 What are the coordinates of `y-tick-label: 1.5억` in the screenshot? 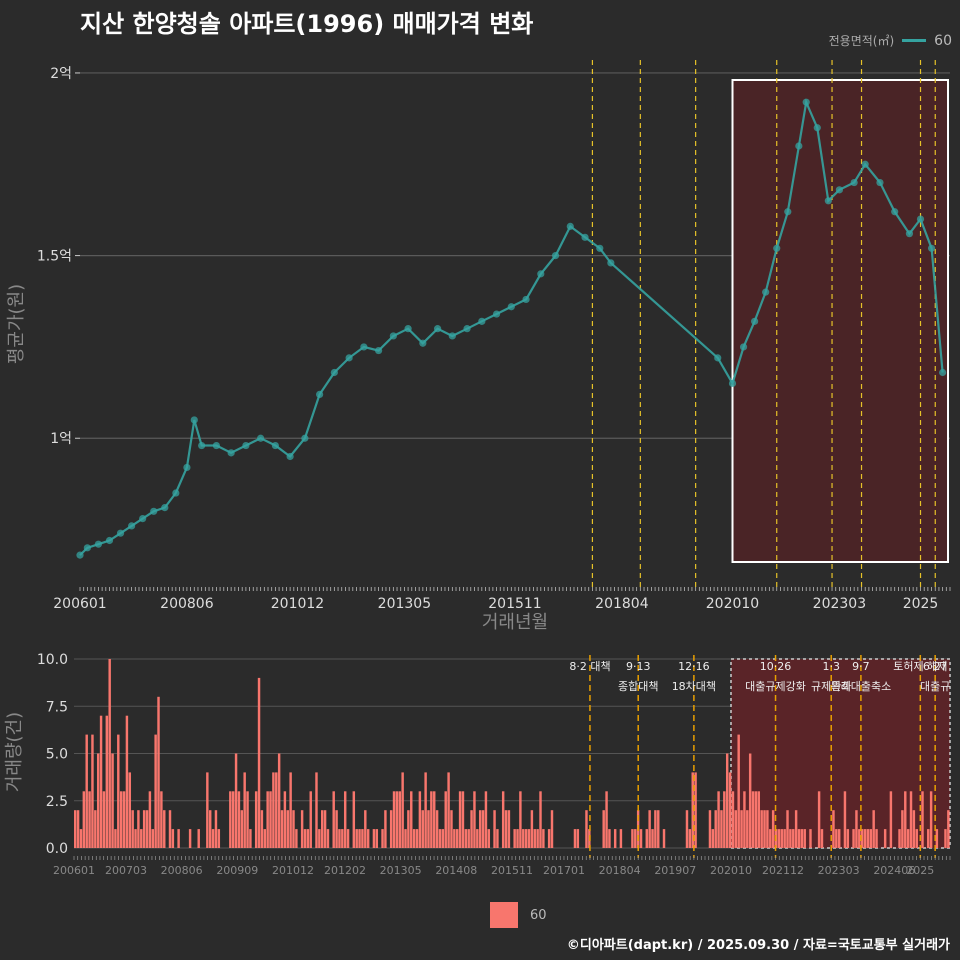 It's located at (54, 257).